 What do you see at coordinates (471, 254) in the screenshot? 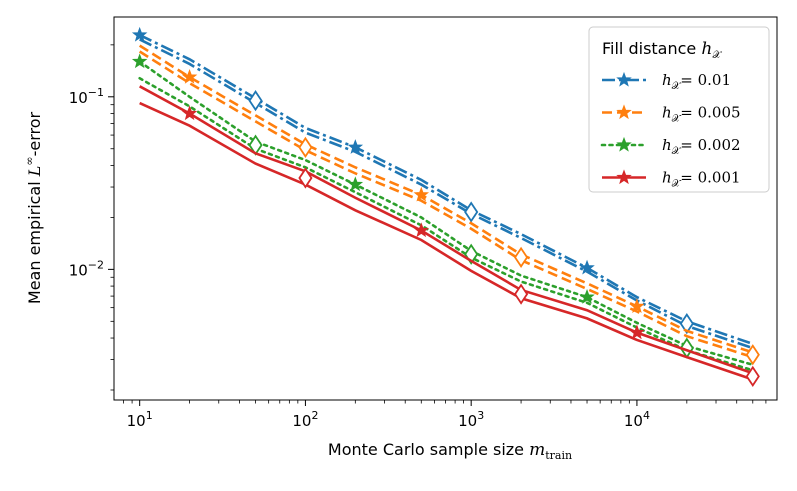
I see `series-2-diamond-marker` at bounding box center [471, 254].